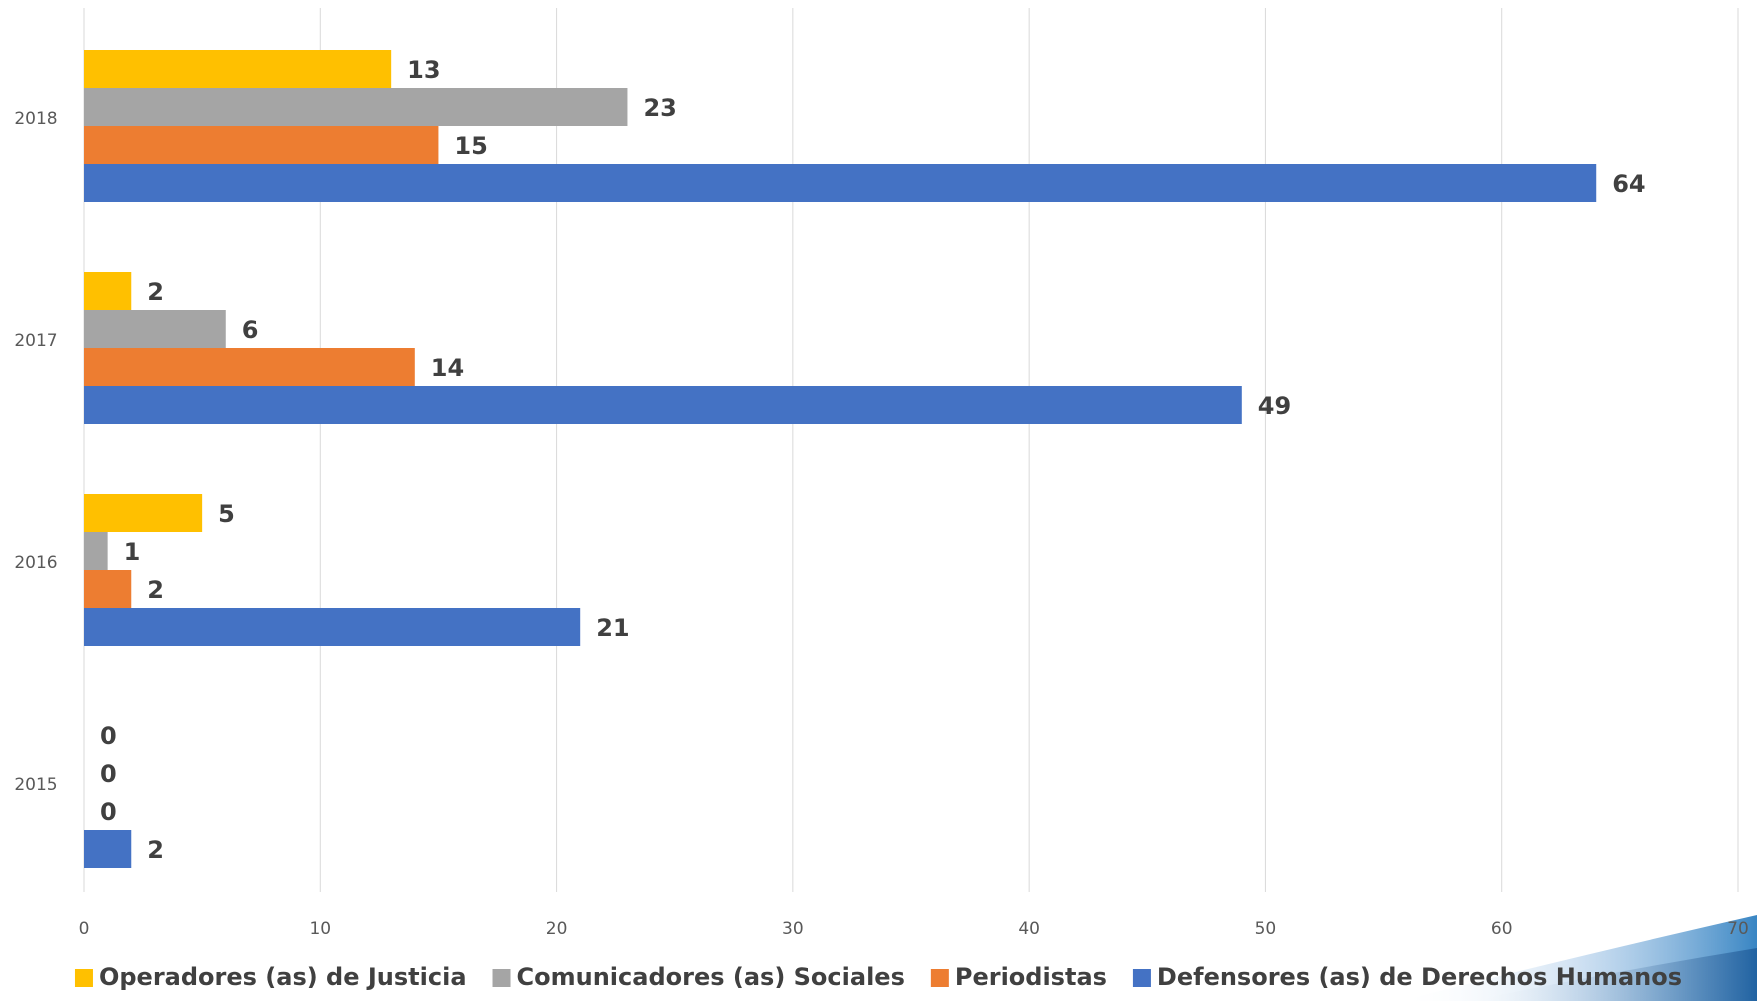 Image resolution: width=1757 pixels, height=1001 pixels. I want to click on y-category-label: 2015, so click(35, 785).